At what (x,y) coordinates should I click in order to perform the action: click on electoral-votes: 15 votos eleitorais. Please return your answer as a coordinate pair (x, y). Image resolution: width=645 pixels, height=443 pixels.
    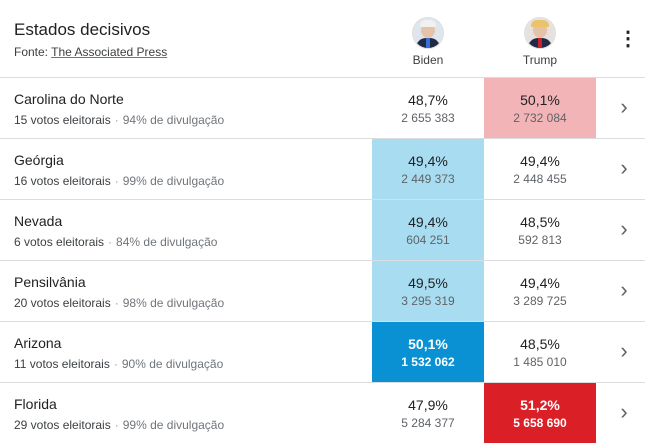
    Looking at the image, I should click on (62, 120).